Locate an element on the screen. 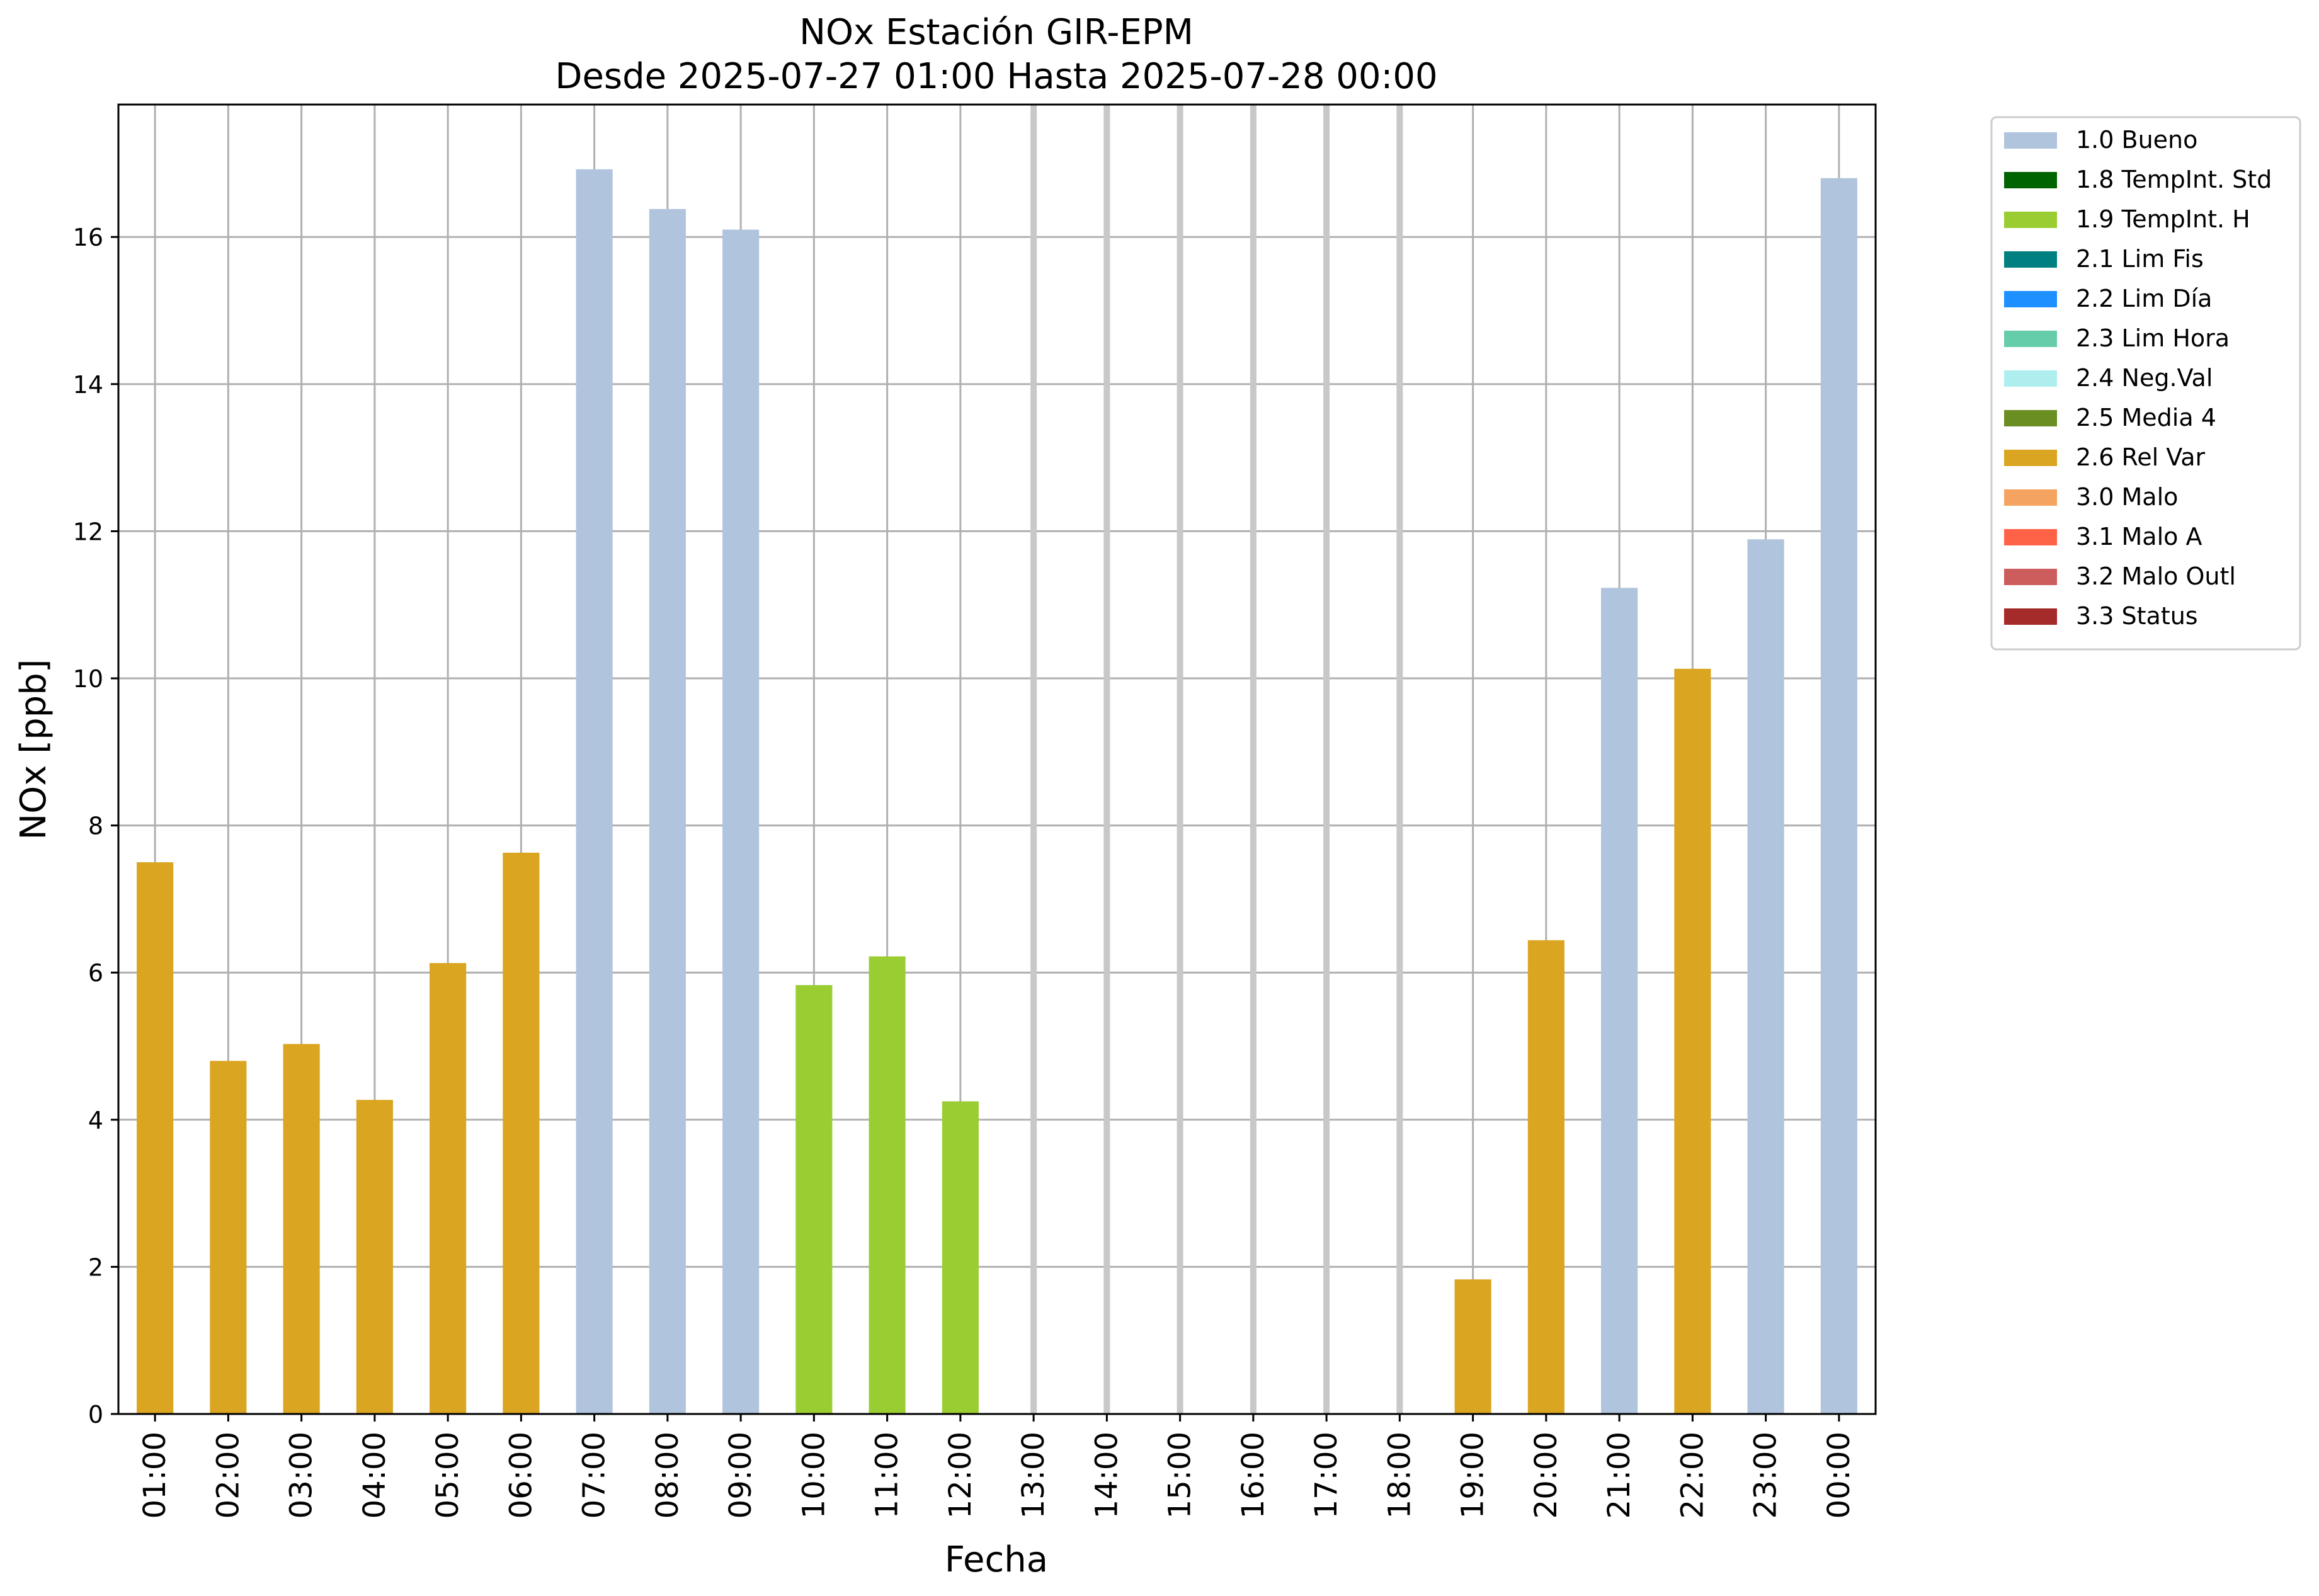  y-tick-label: 10 is located at coordinates (88, 679).